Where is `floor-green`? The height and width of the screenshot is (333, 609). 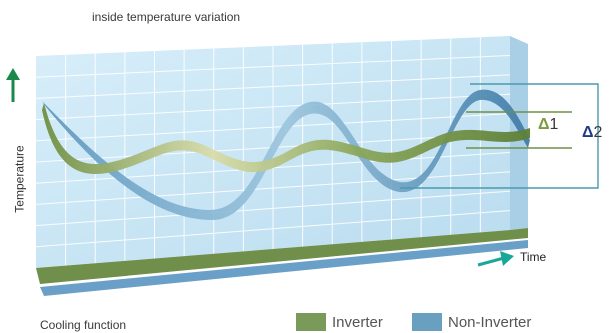 floor-green is located at coordinates (282, 256).